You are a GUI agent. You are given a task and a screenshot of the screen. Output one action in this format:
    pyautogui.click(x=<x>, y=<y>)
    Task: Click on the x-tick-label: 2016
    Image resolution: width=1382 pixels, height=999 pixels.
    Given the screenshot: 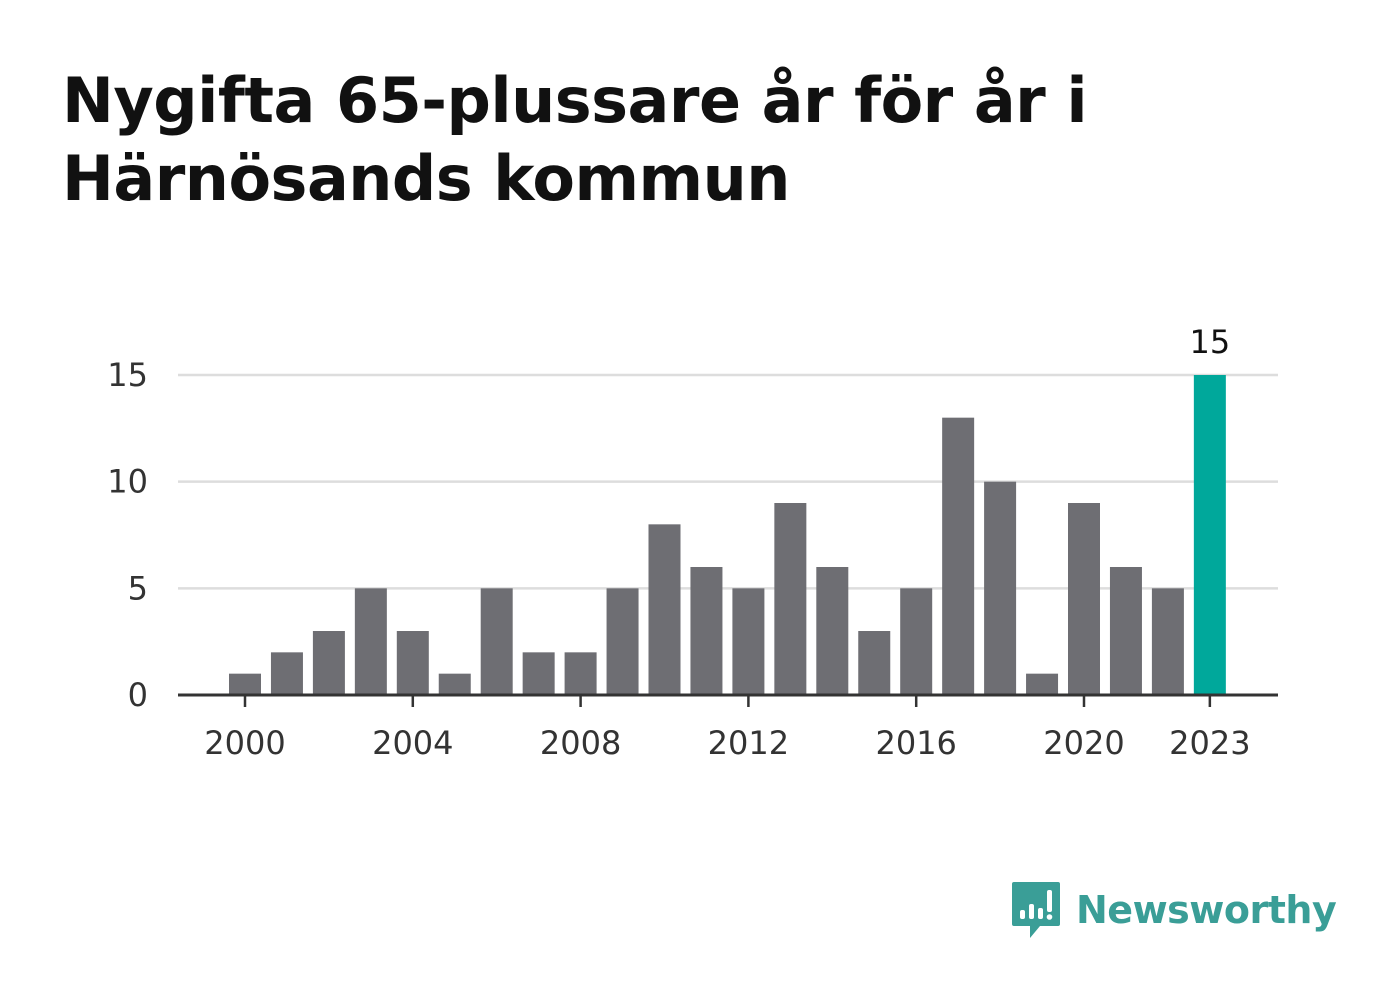 What is the action you would take?
    pyautogui.click(x=915, y=743)
    